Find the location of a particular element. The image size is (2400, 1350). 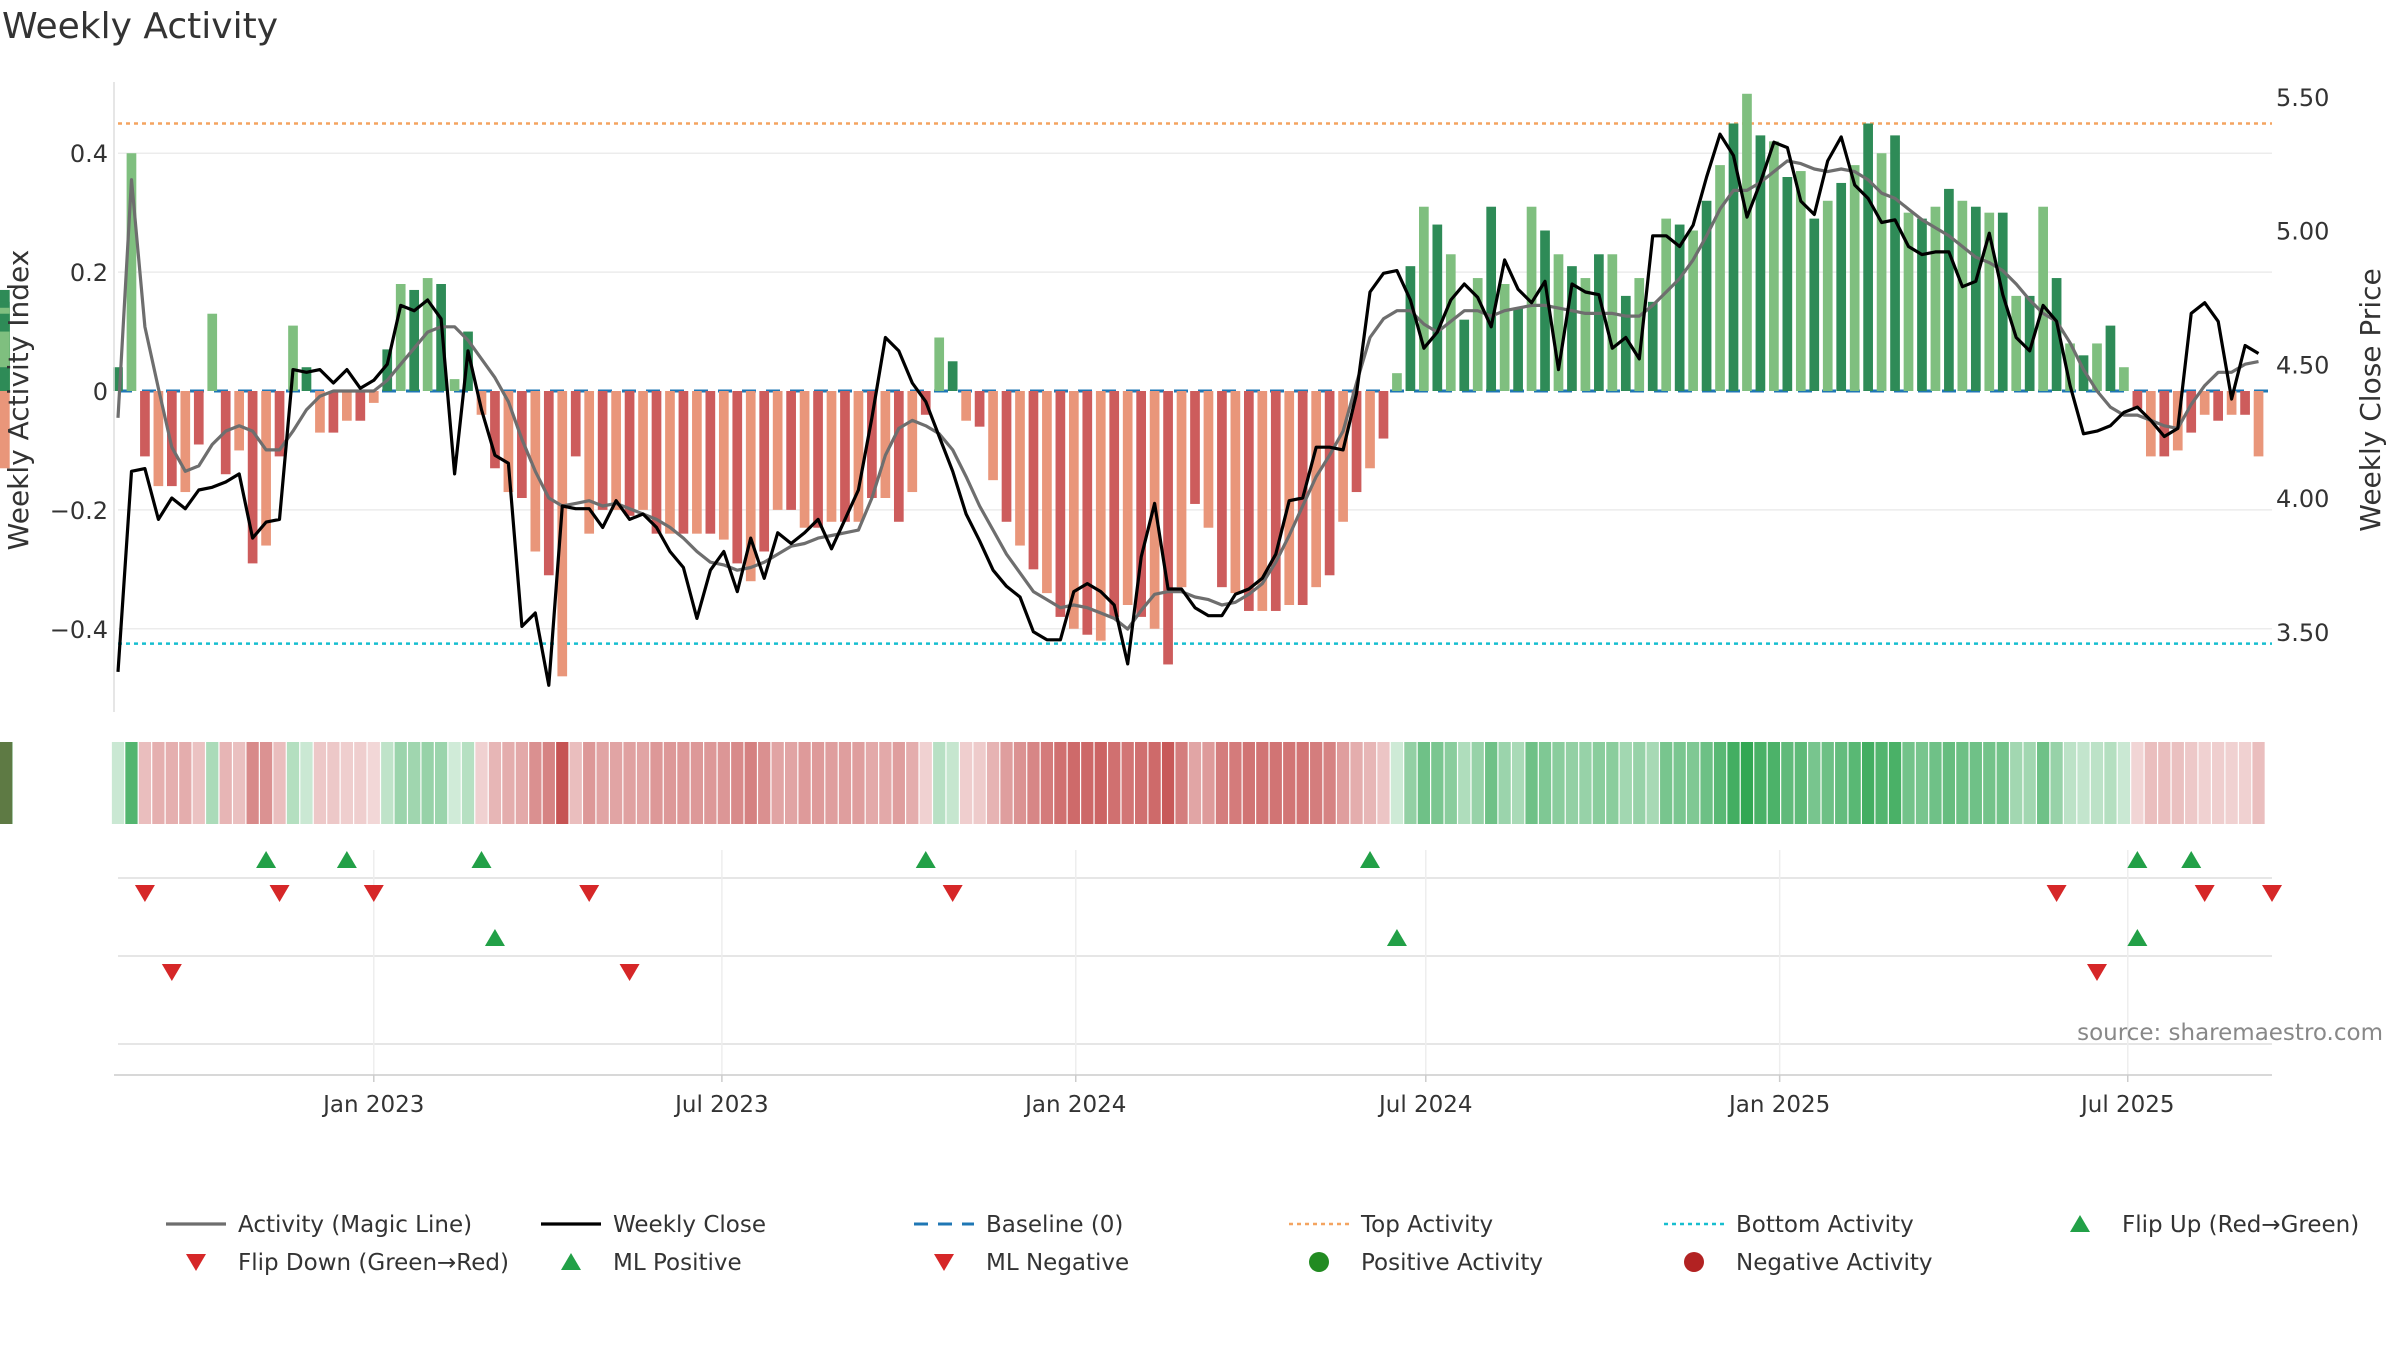

legend-label: ML Positive is located at coordinates (677, 1263).